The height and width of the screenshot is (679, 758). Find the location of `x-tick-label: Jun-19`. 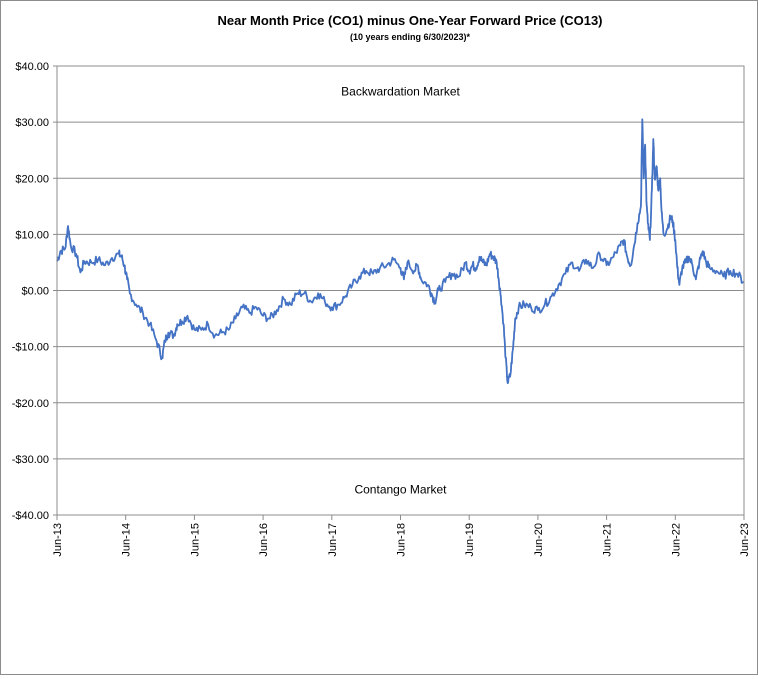

x-tick-label: Jun-19 is located at coordinates (470, 540).